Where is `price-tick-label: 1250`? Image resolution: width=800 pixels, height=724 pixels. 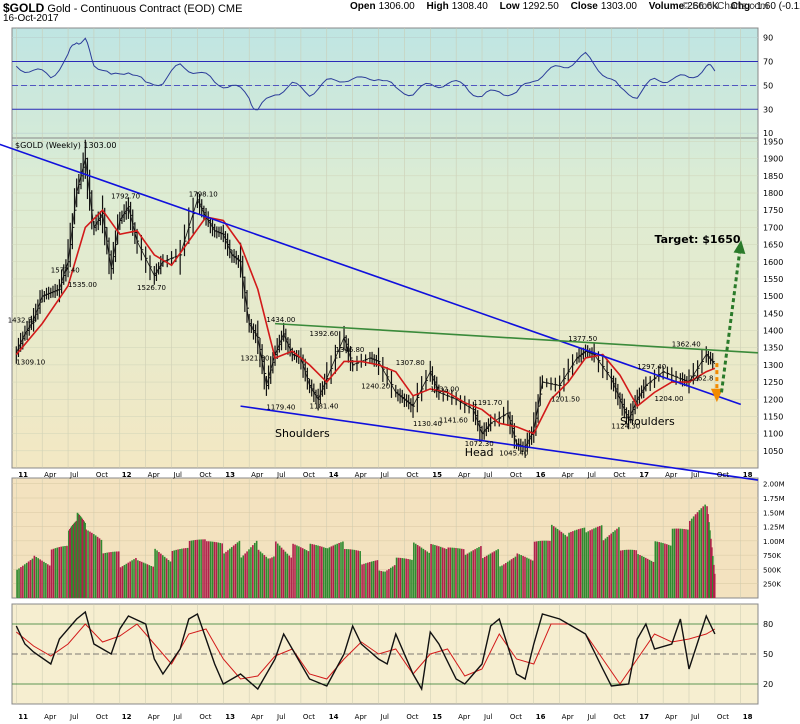
price-tick-label: 1250 is located at coordinates (773, 382).